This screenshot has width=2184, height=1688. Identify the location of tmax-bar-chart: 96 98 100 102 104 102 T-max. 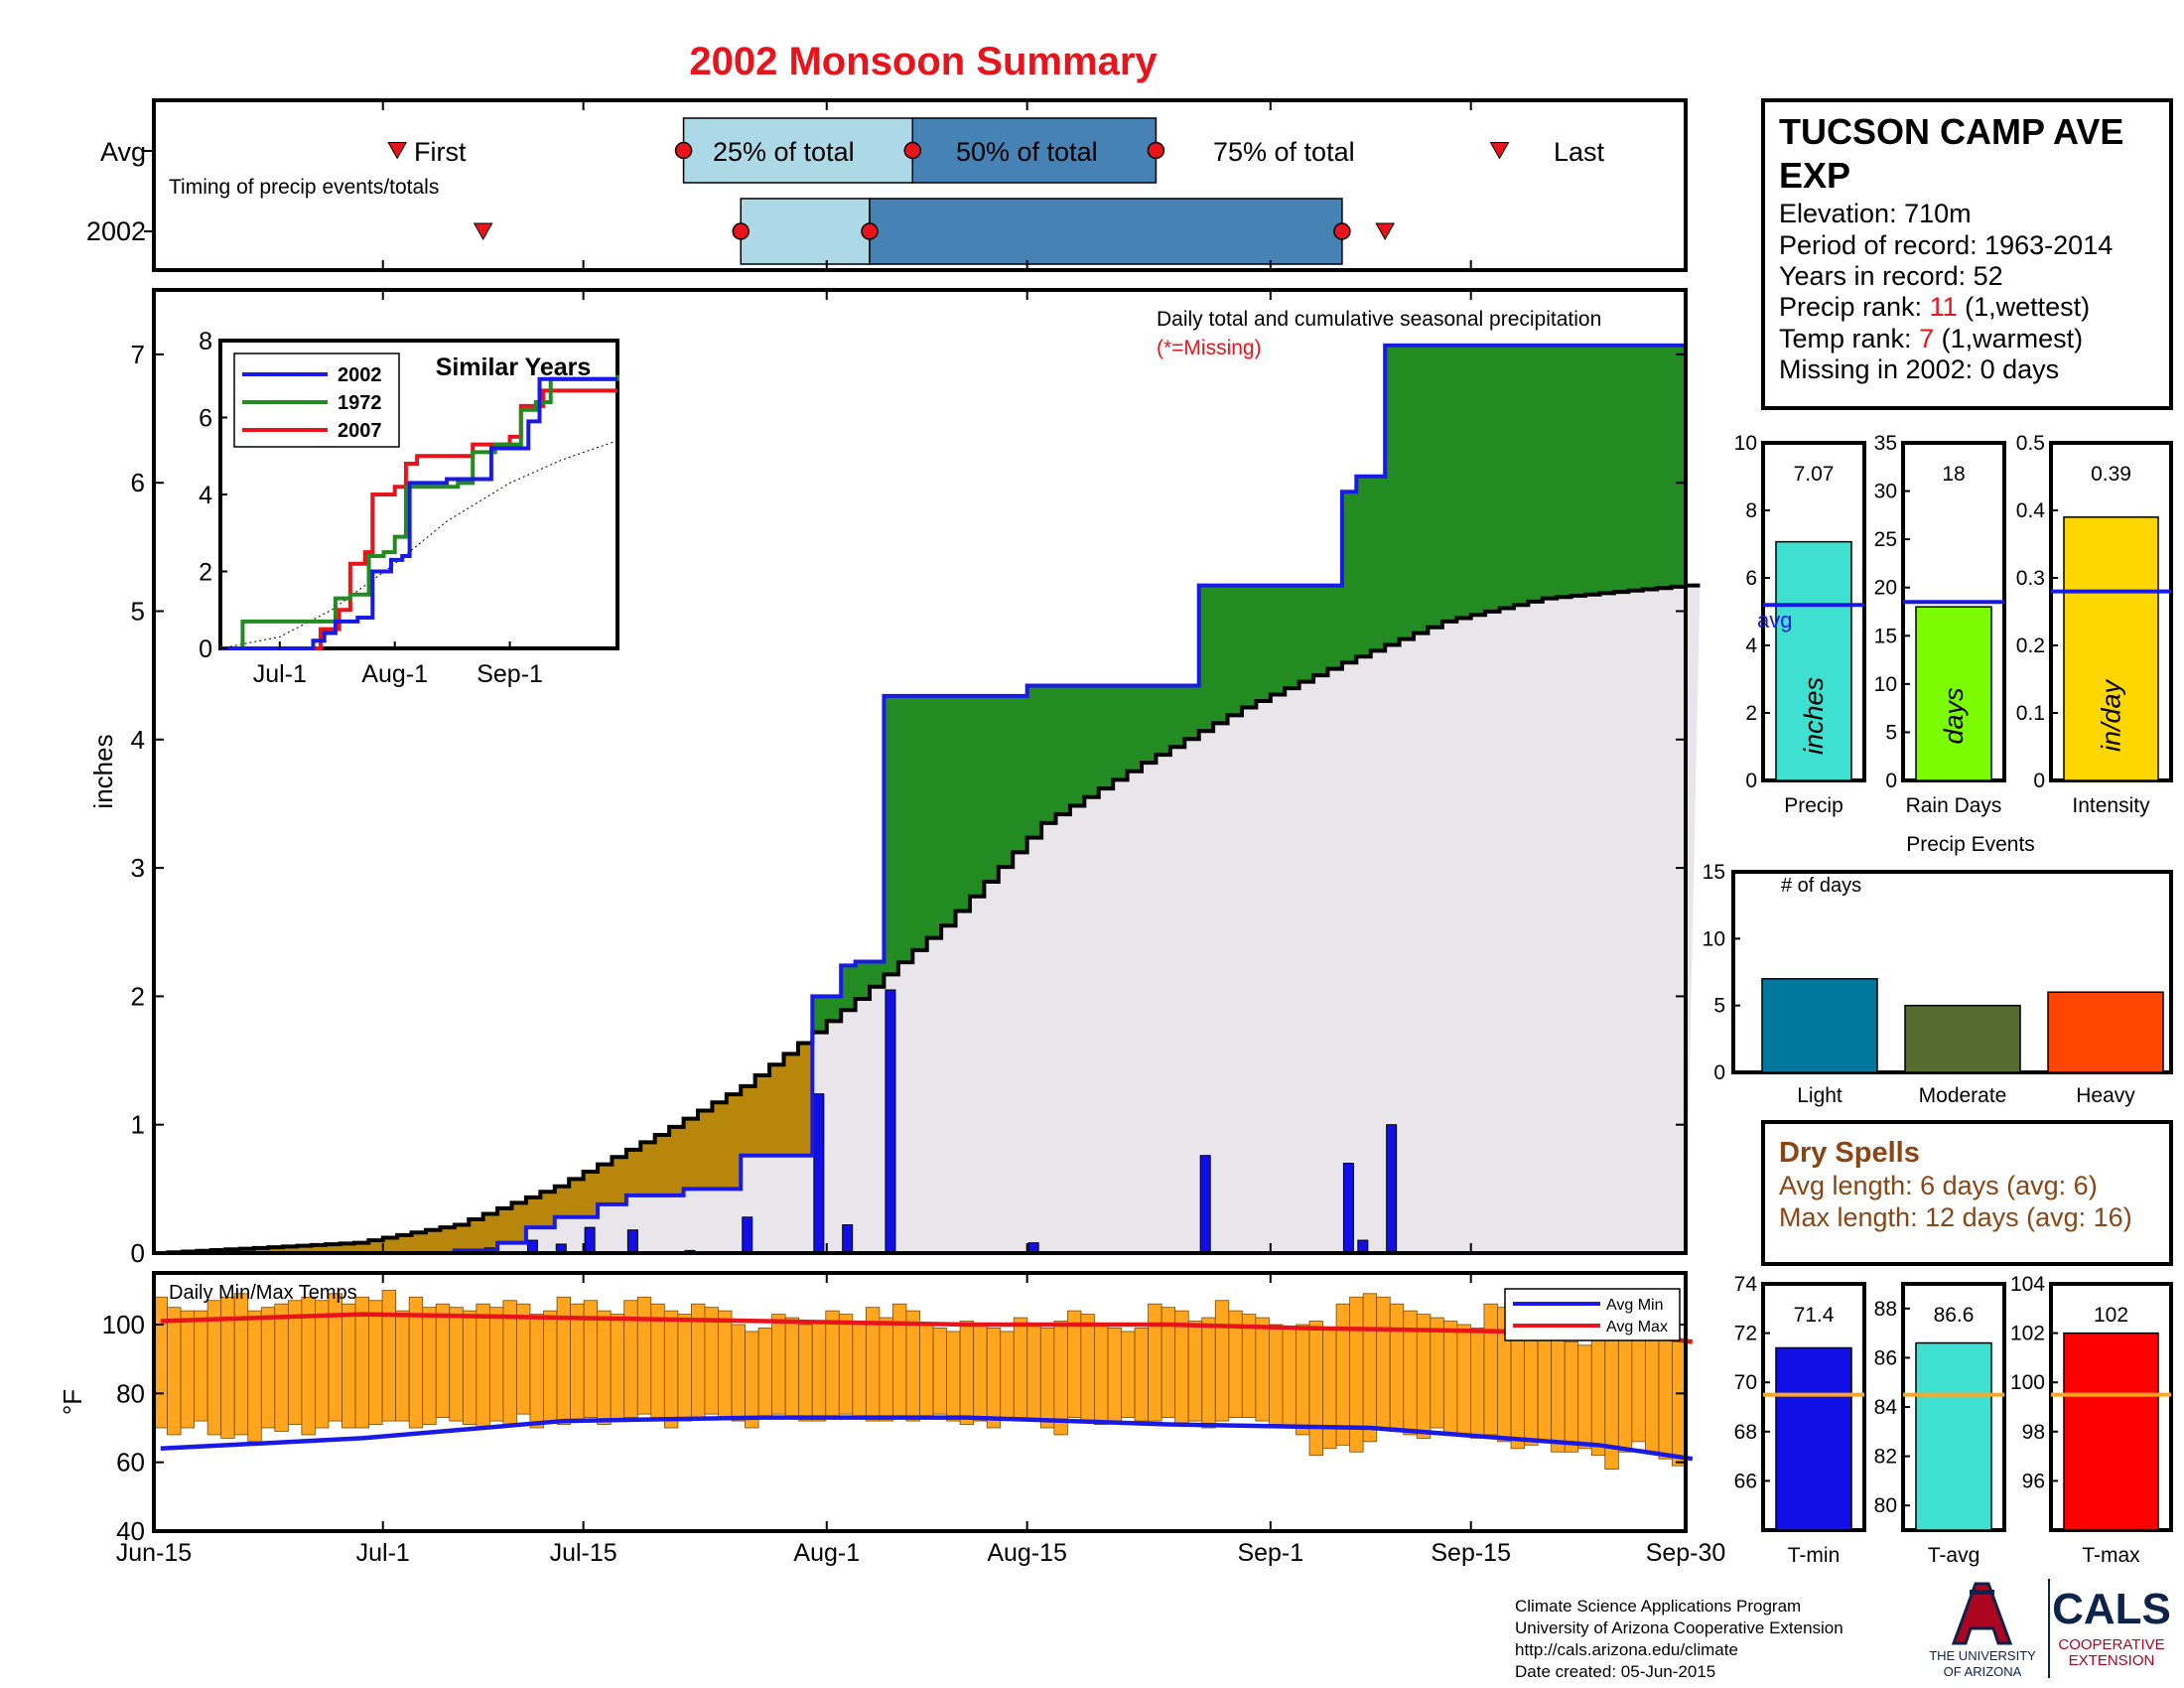
(2091, 1420).